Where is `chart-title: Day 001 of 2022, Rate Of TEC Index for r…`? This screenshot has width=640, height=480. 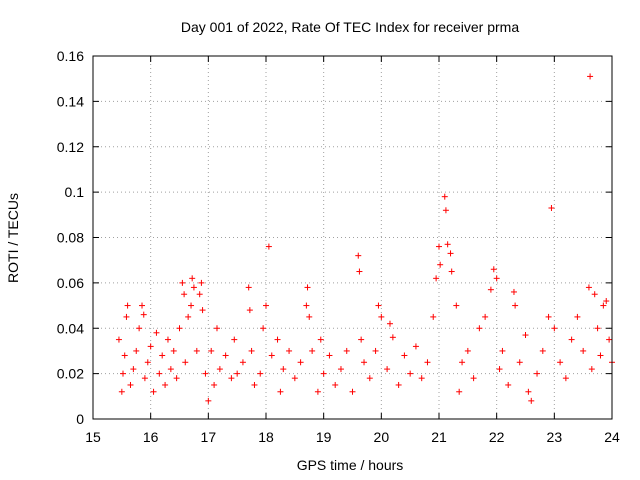 chart-title: Day 001 of 2022, Rate Of TEC Index for r… is located at coordinates (350, 27).